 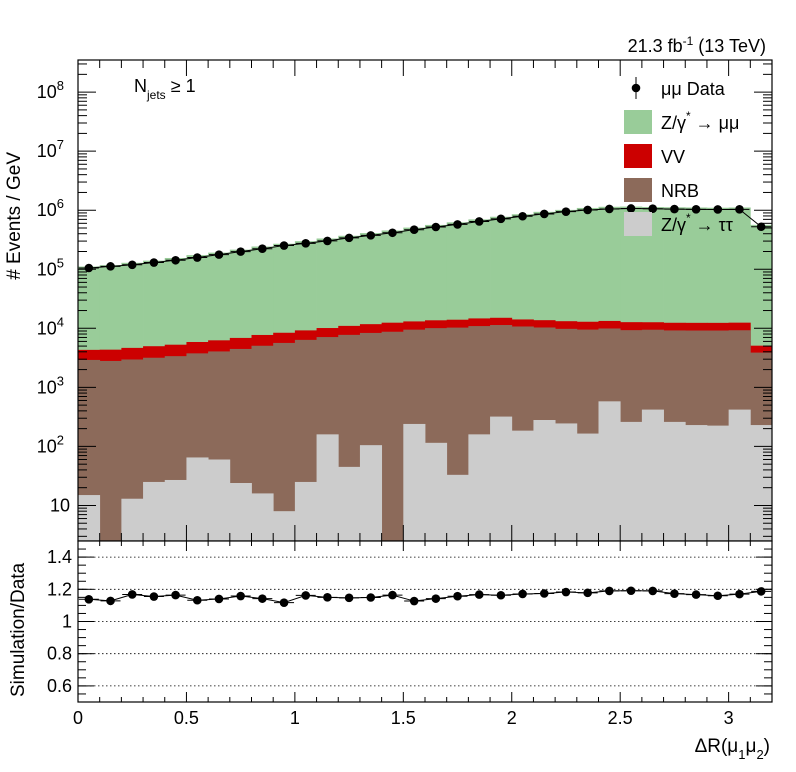 I want to click on legend-label: VV, so click(x=673, y=157).